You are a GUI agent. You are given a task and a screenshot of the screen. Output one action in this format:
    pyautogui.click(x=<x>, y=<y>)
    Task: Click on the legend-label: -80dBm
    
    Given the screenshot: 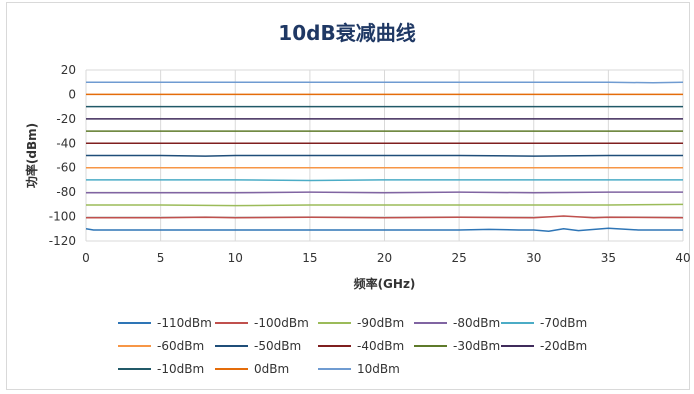 What is the action you would take?
    pyautogui.click(x=476, y=323)
    